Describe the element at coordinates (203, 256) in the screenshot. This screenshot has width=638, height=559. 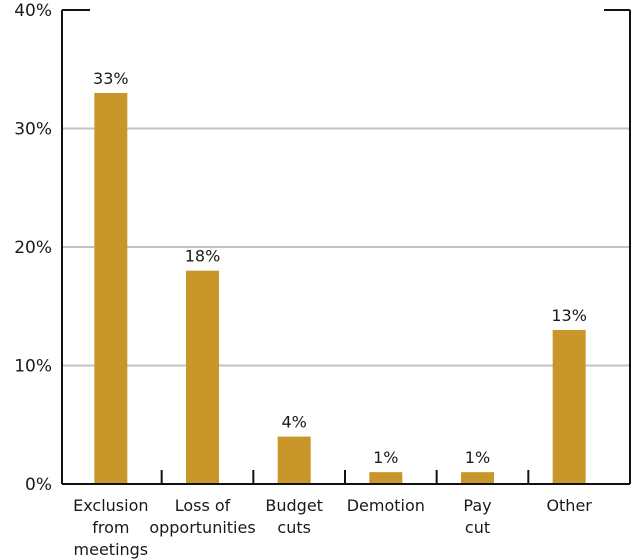
I see `data-label: 18%` at that location.